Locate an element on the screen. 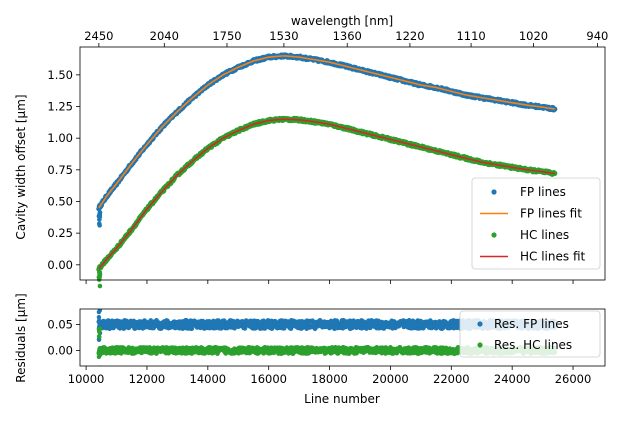  top-axis-label: wavelength [nm] is located at coordinates (342, 21).